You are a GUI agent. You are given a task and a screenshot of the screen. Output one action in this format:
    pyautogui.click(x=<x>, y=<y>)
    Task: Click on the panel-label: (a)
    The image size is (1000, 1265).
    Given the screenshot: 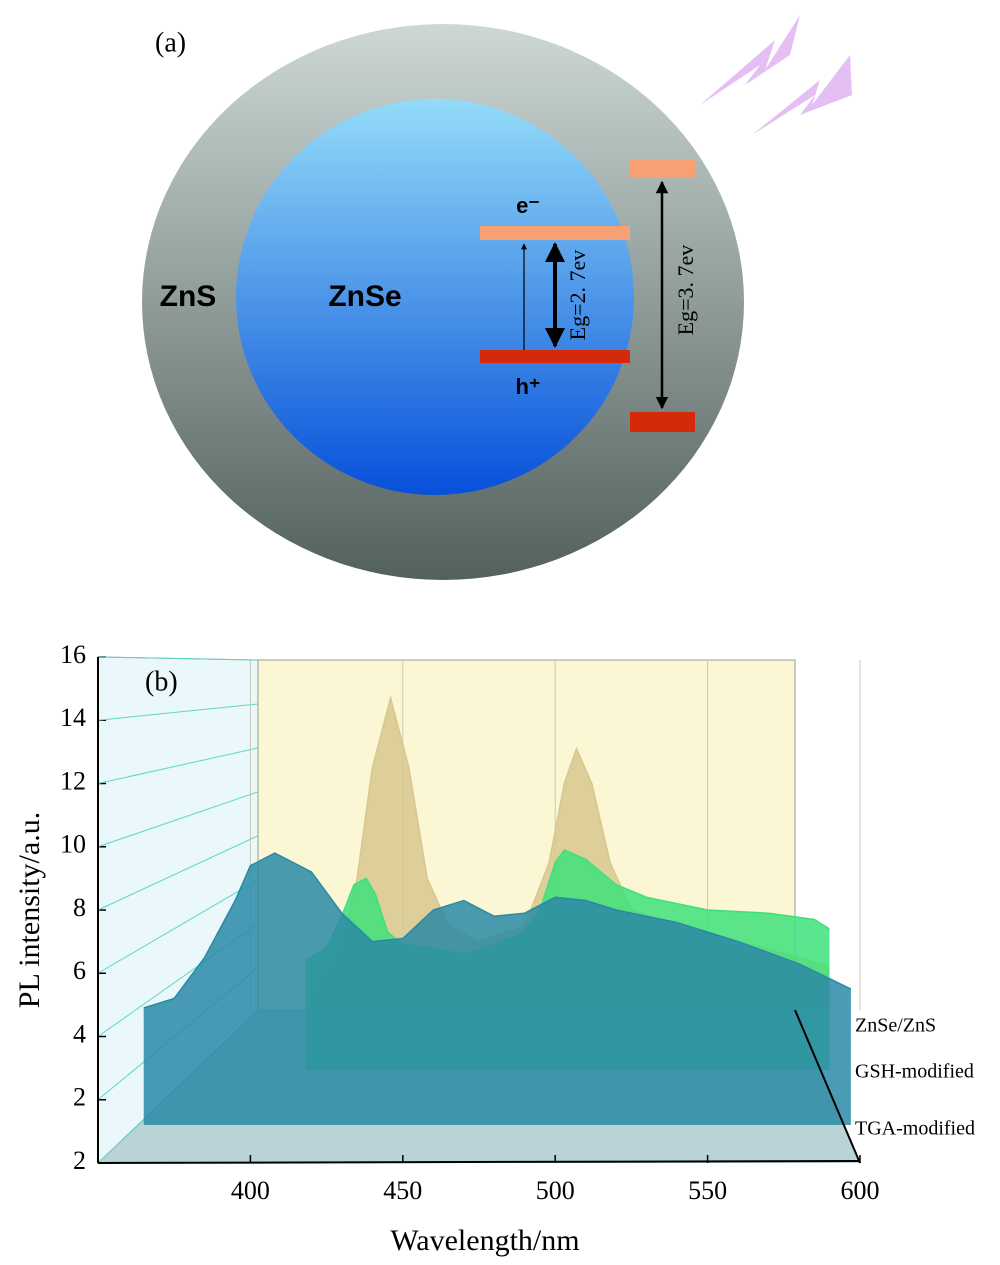 What is the action you would take?
    pyautogui.click(x=170, y=42)
    